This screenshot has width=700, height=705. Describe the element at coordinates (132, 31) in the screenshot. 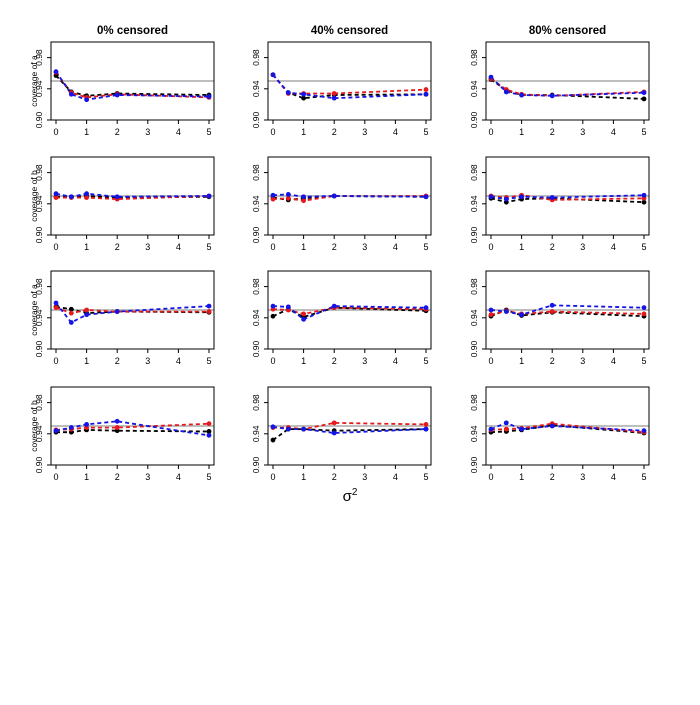

I see `column-title: 0% censored` at that location.